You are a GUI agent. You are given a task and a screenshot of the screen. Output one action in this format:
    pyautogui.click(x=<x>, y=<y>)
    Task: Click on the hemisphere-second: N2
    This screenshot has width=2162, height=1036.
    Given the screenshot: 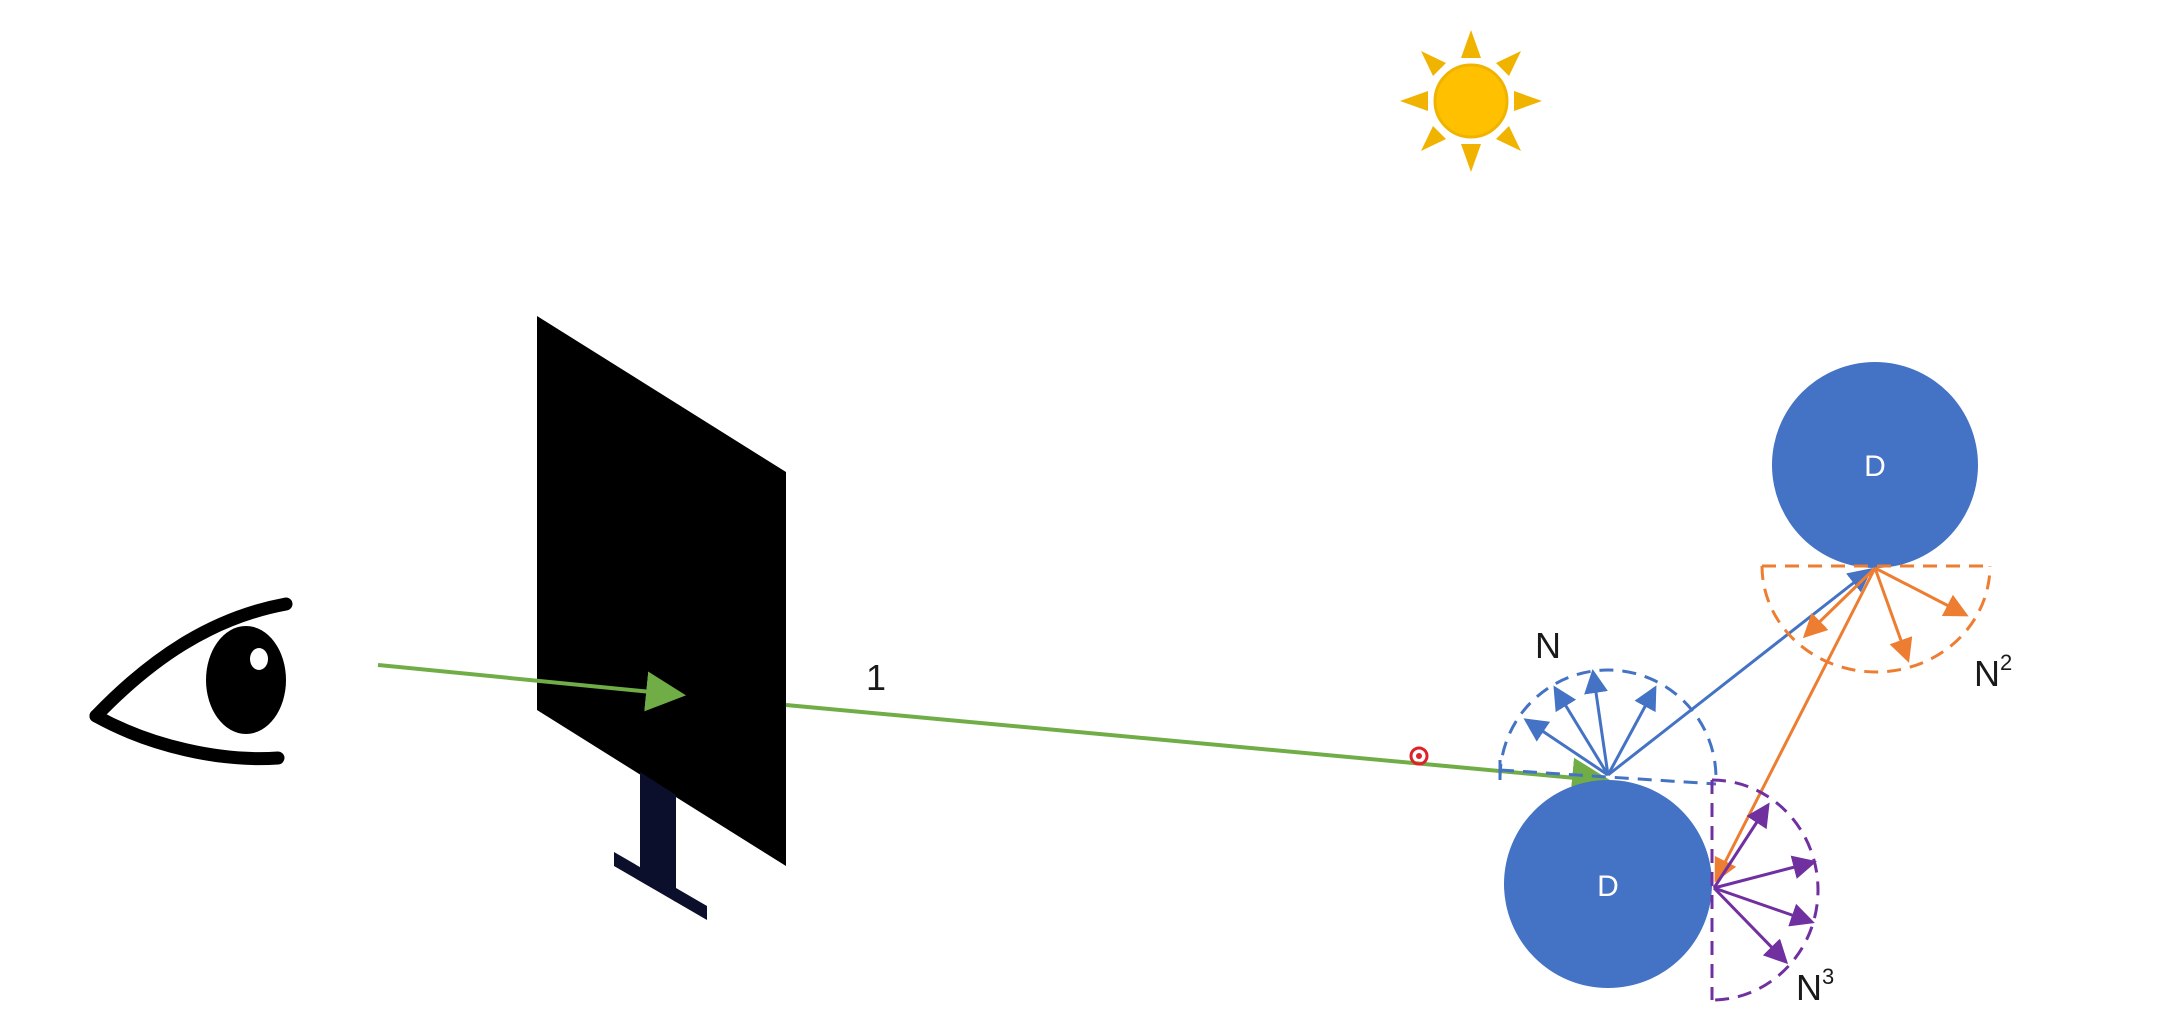 What is the action you would take?
    pyautogui.click(x=1863, y=723)
    